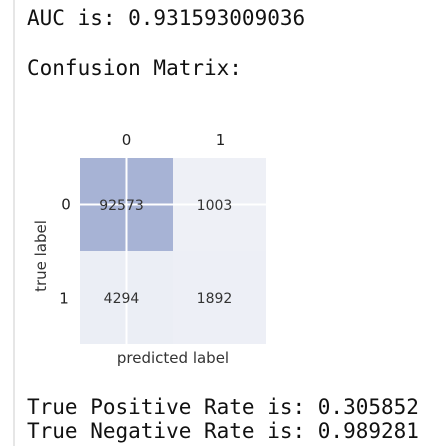 Image resolution: width=436 pixels, height=446 pixels. I want to click on auc-output-line: AUC is: 0.931593009036, so click(166, 18).